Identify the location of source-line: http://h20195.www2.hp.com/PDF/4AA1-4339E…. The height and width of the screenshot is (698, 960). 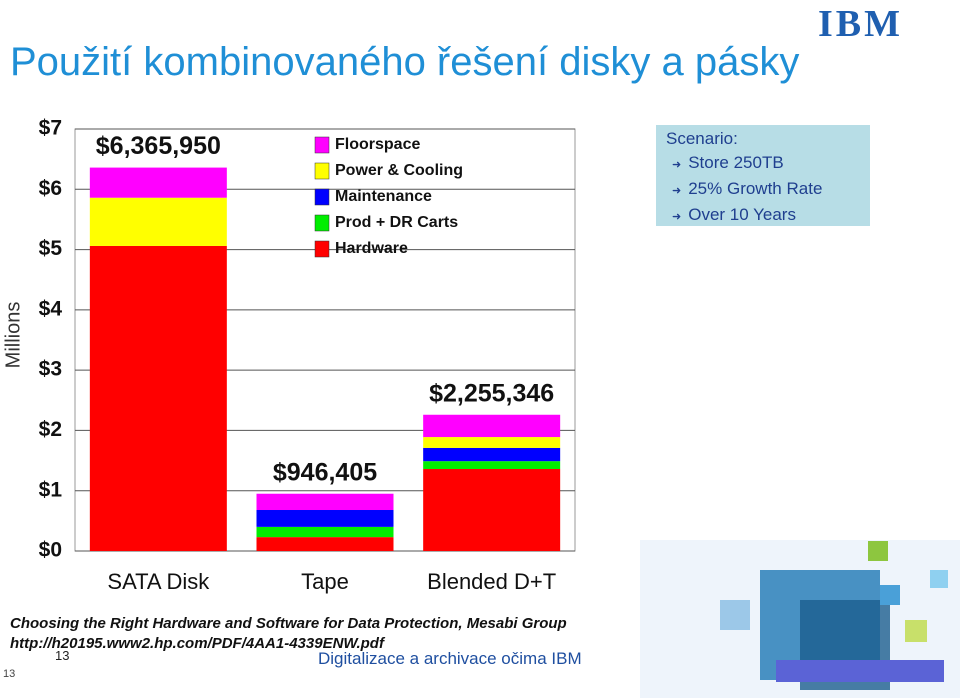
(197, 643).